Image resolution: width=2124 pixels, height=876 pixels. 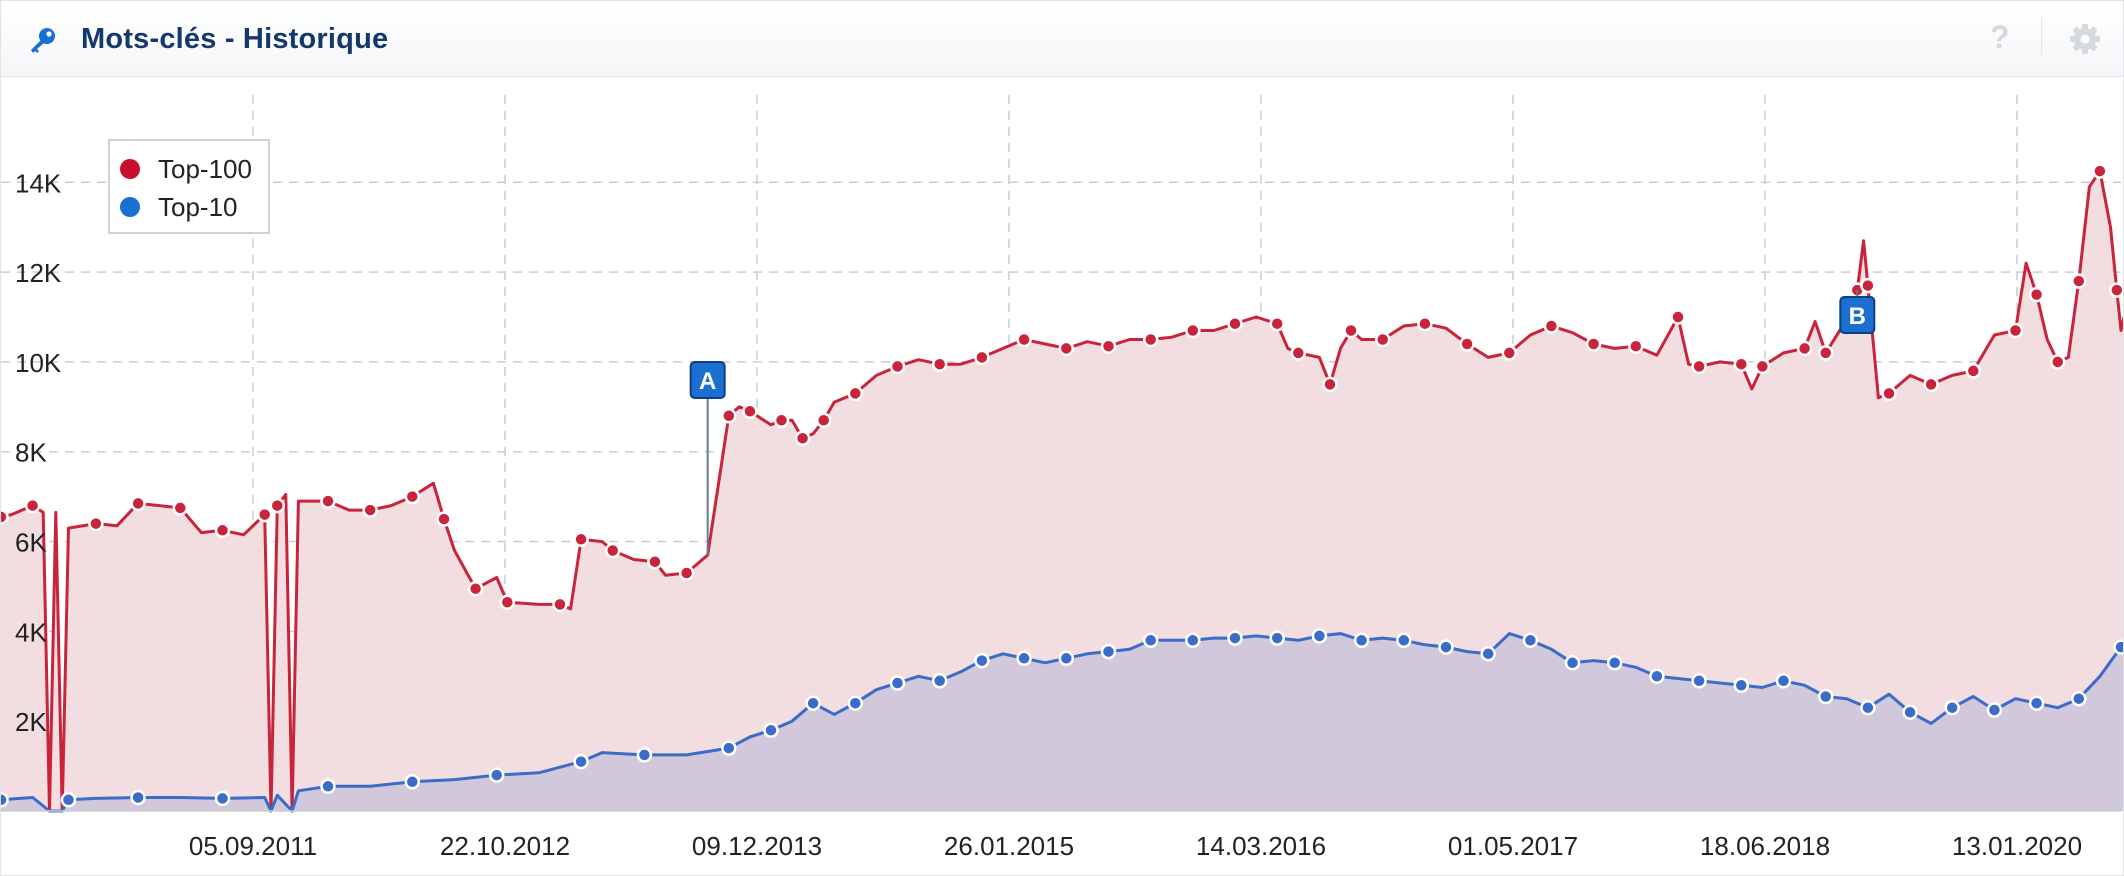 What do you see at coordinates (186, 169) in the screenshot?
I see `legend-item-top-100: Top-100` at bounding box center [186, 169].